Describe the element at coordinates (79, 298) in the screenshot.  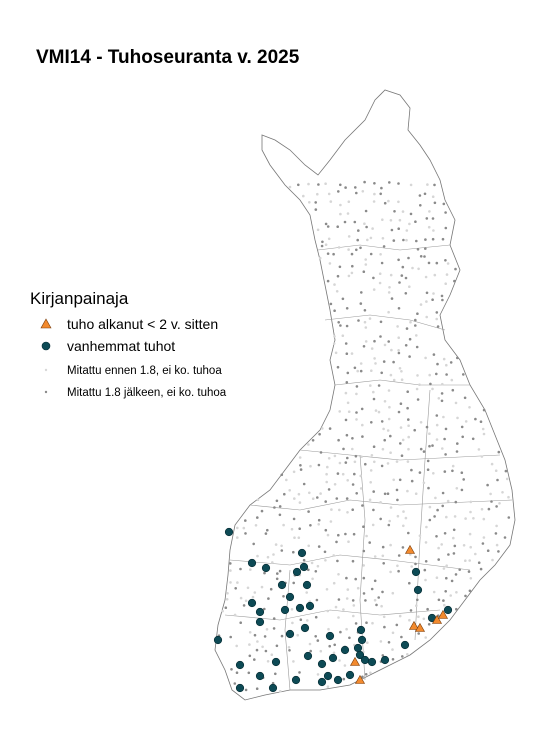
I see `legend-title: Kirjanpainaja` at that location.